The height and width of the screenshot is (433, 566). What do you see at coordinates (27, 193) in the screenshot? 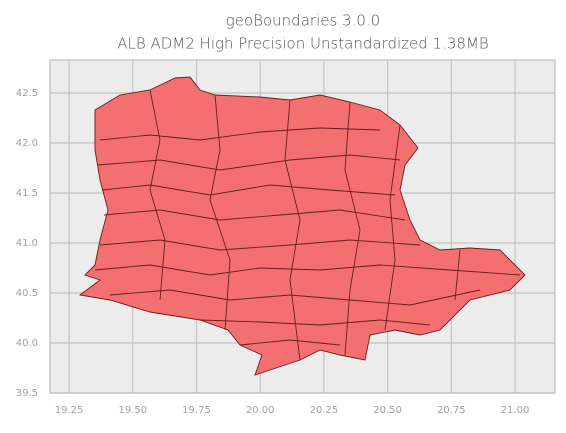
I see `y-tick-label: 41.5` at bounding box center [27, 193].